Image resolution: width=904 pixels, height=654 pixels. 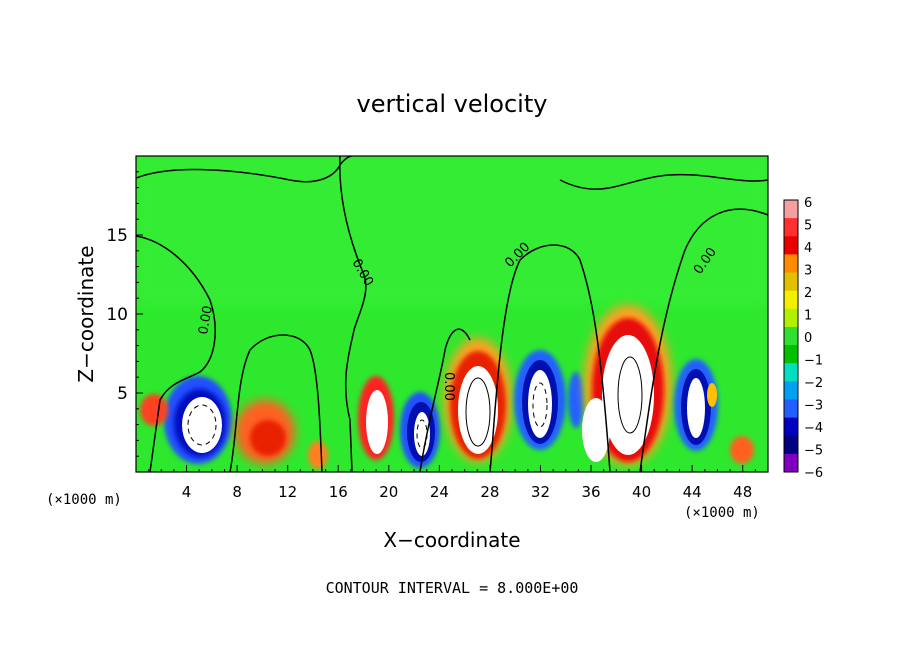 I want to click on y-axis-title: Z−coordinate, so click(x=86, y=313).